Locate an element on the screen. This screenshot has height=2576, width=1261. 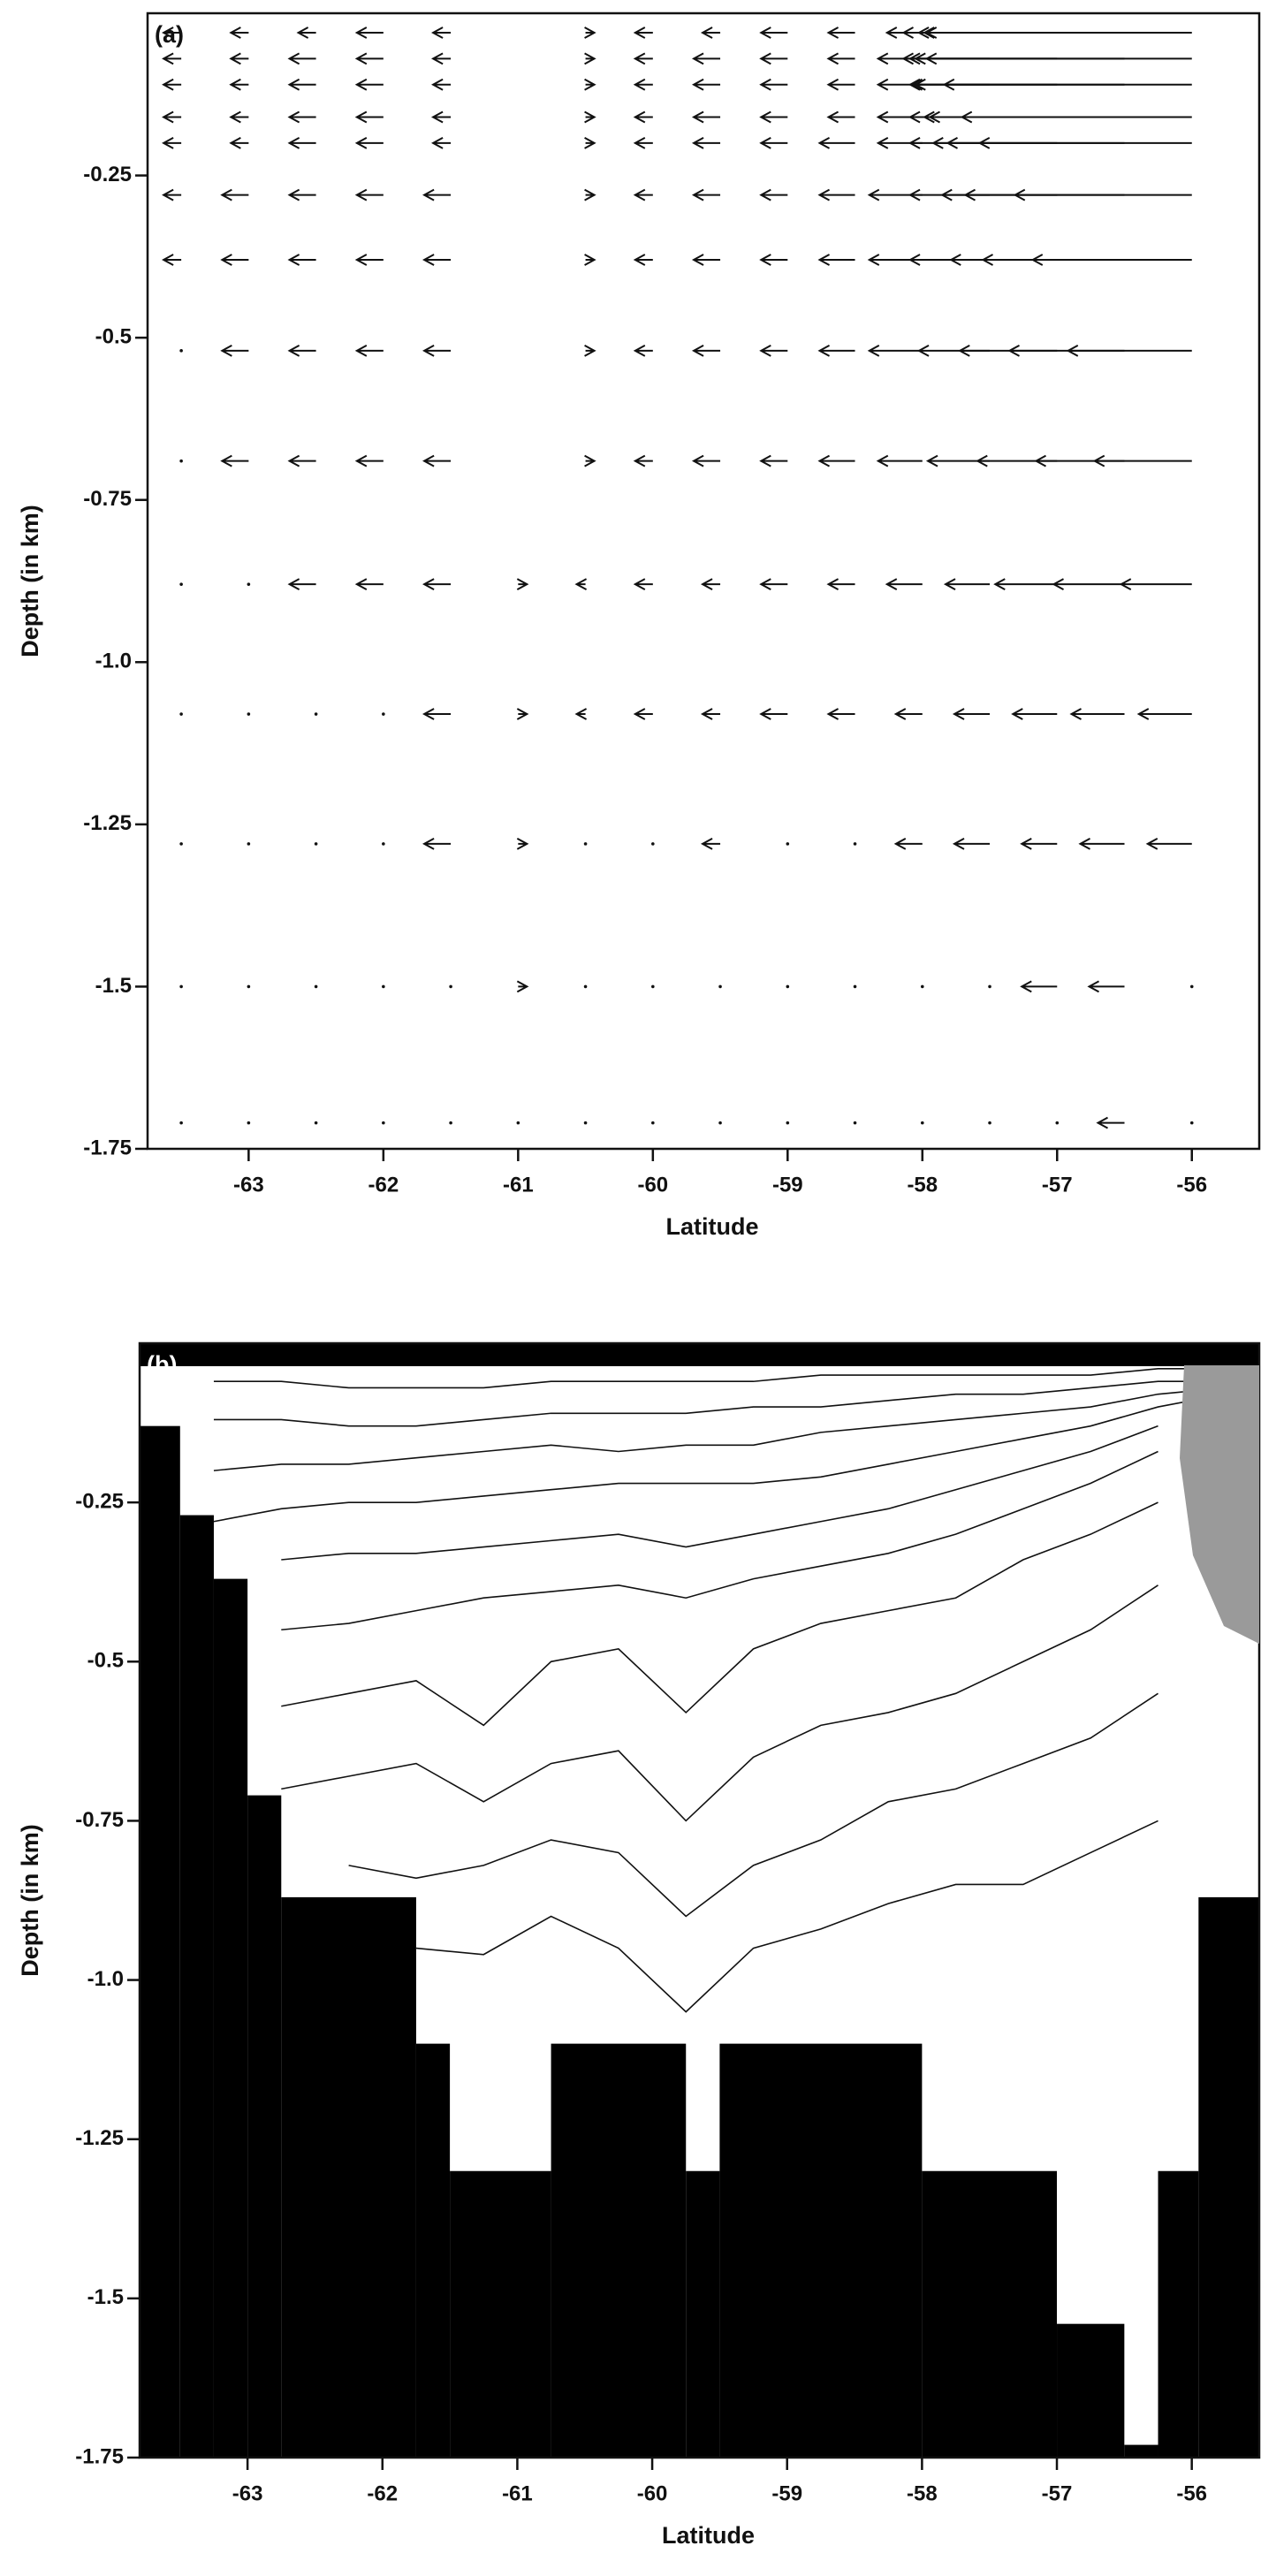
panel-label: (a) is located at coordinates (169, 34).